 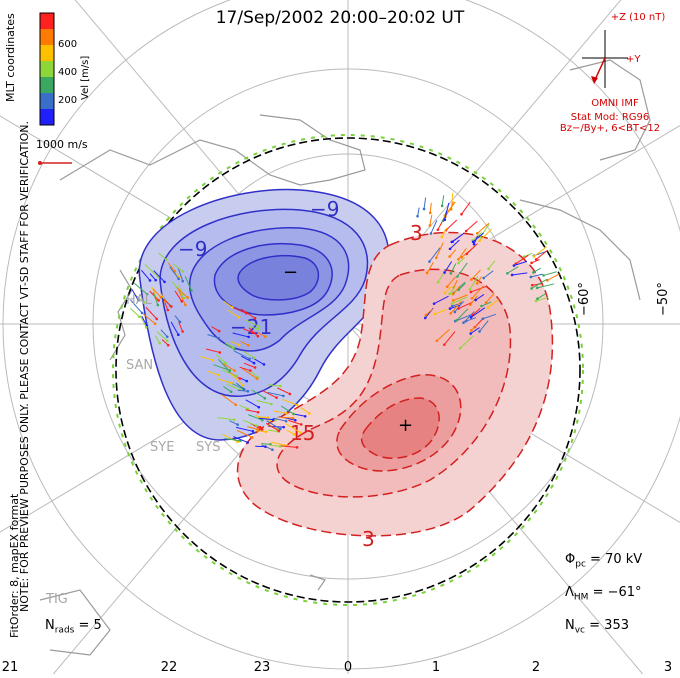 What do you see at coordinates (208, 447) in the screenshot?
I see `station-label-sys: SYS` at bounding box center [208, 447].